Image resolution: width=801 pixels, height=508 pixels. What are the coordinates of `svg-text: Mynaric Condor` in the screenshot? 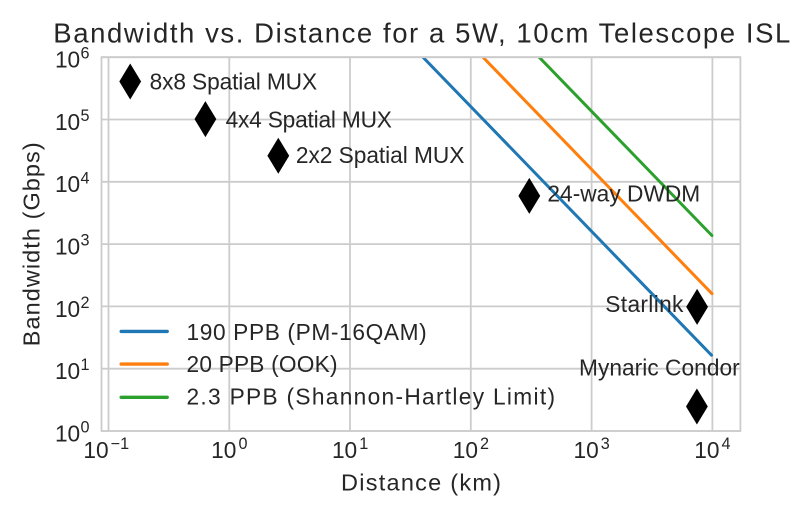 It's located at (659, 367).